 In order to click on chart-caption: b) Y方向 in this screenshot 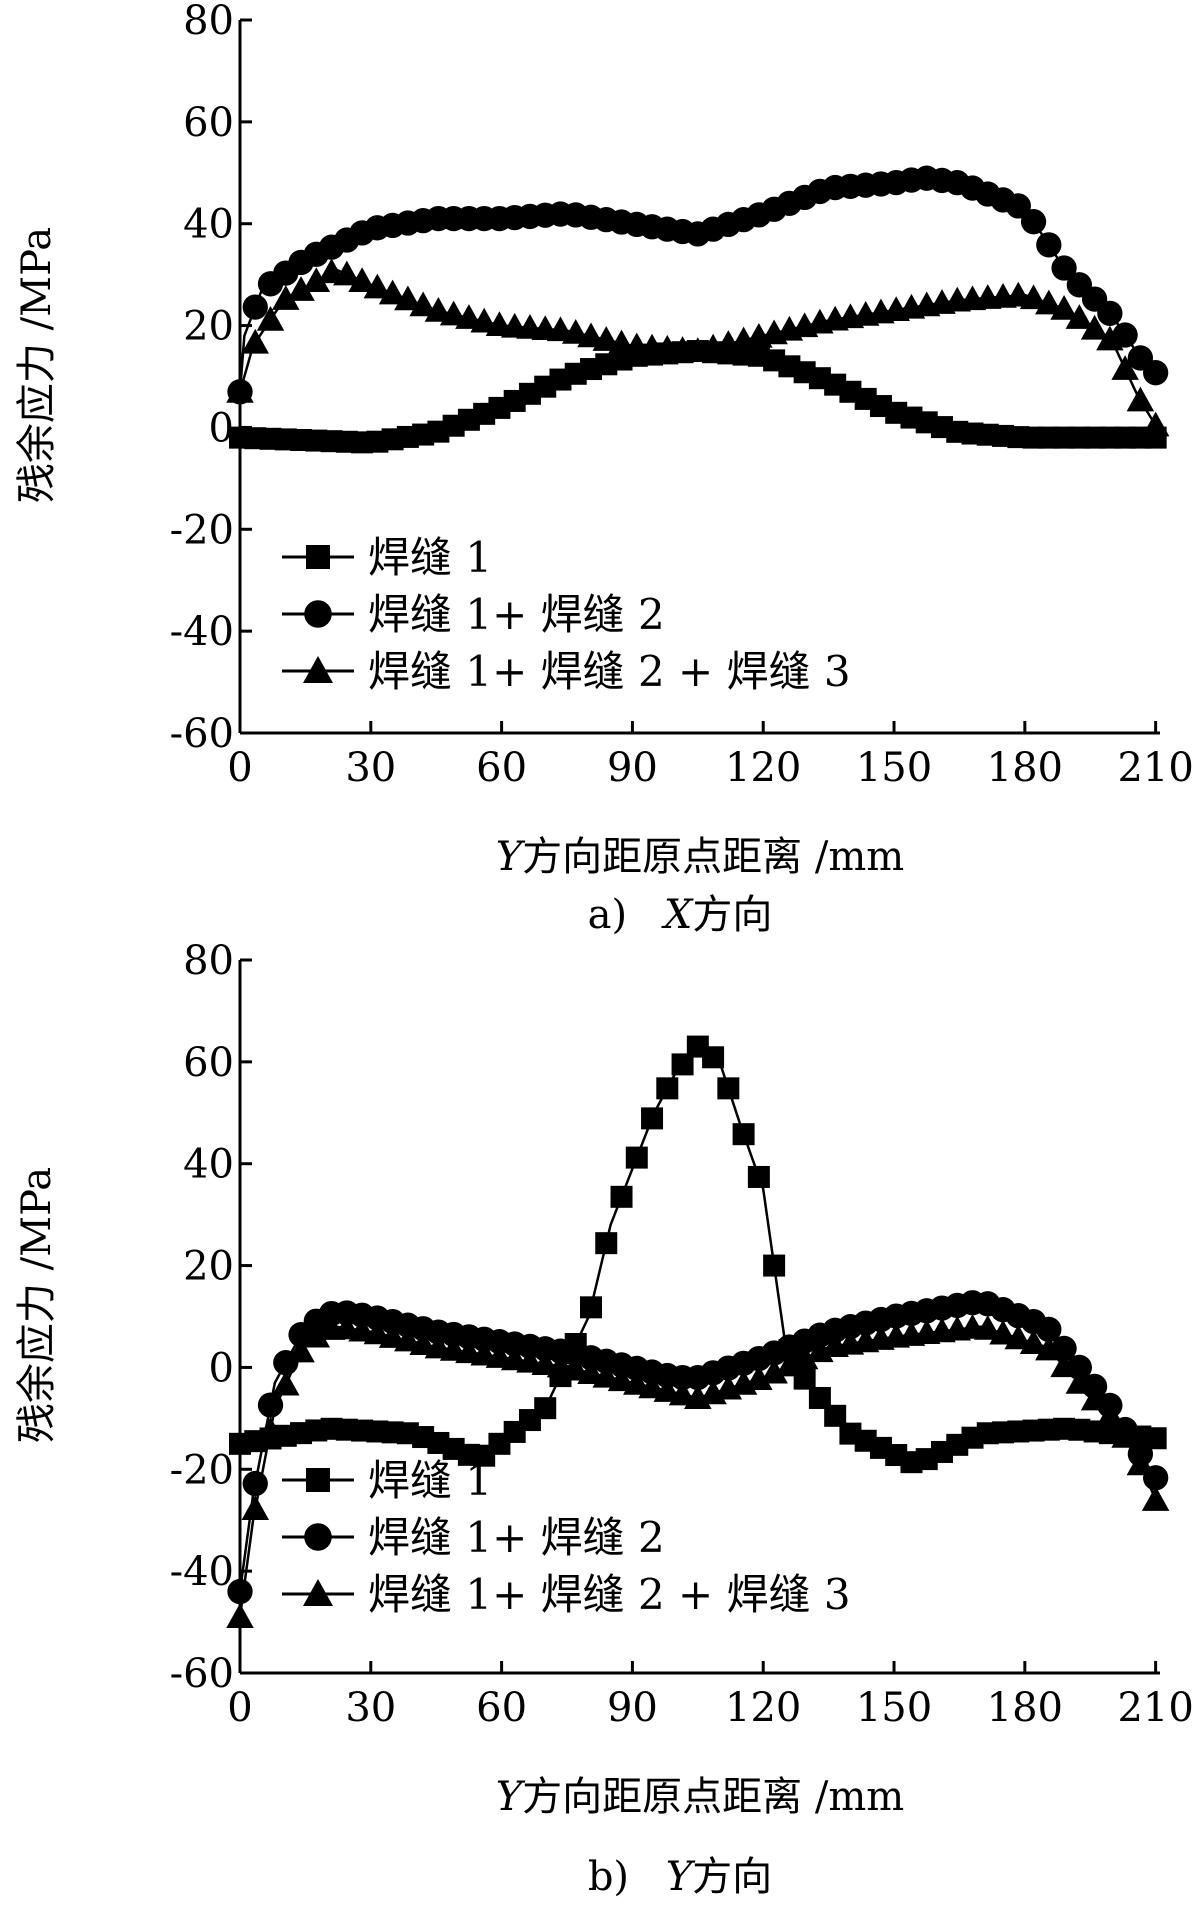, I will do `click(680, 1877)`.